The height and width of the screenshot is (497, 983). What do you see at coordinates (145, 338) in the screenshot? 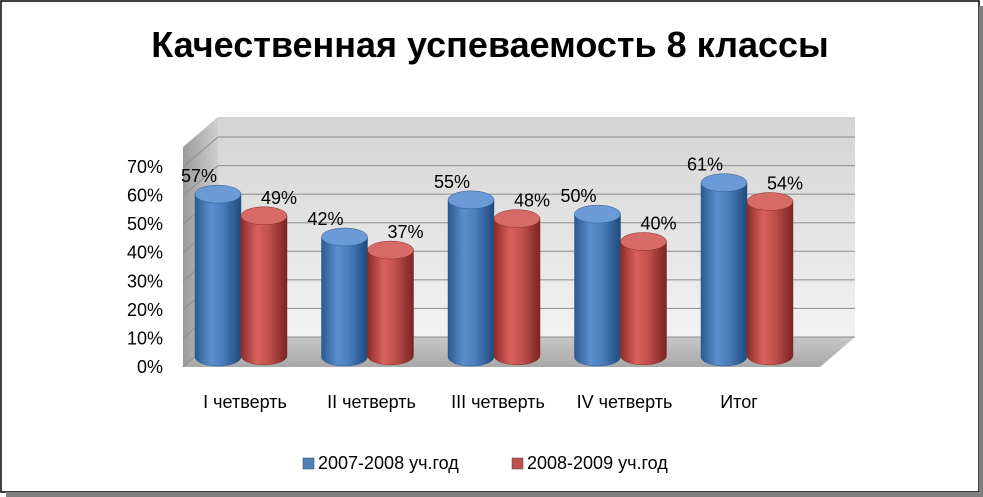
I see `y-tick-label: 10%` at bounding box center [145, 338].